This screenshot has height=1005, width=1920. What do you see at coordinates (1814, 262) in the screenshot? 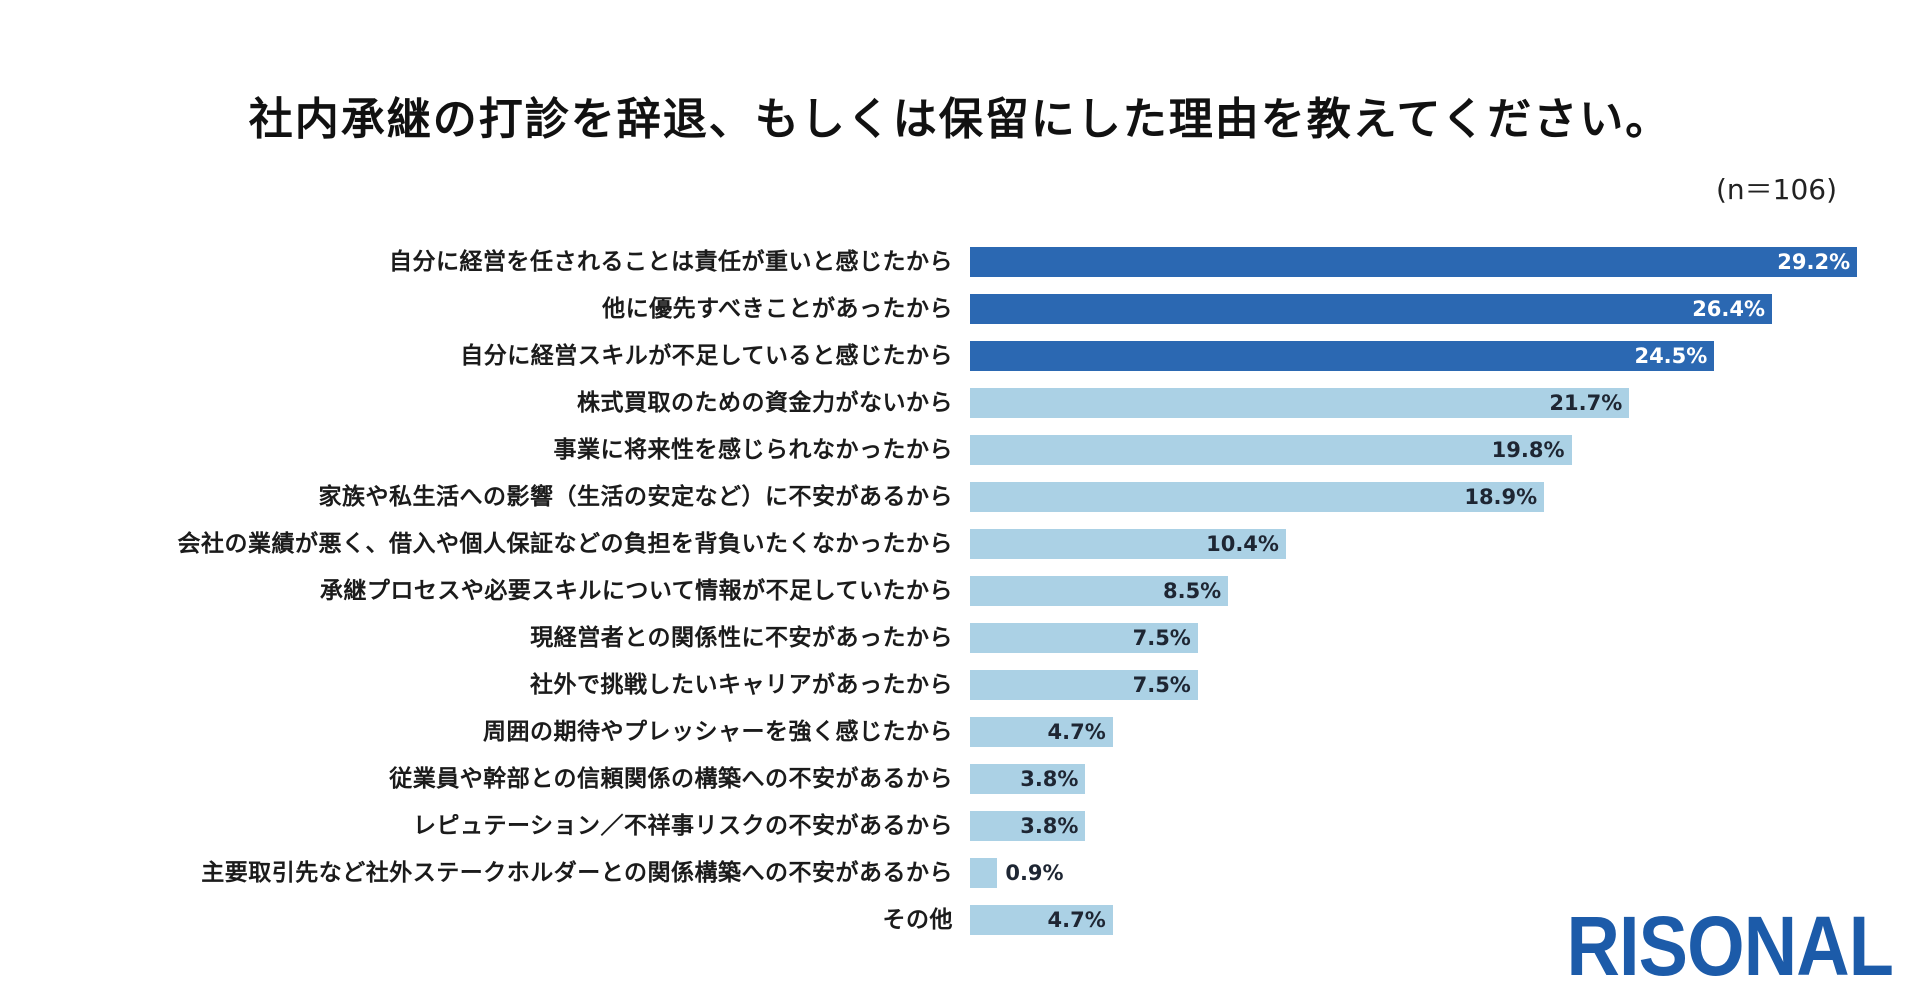
I see `bar-value-label: 29.2%` at bounding box center [1814, 262].